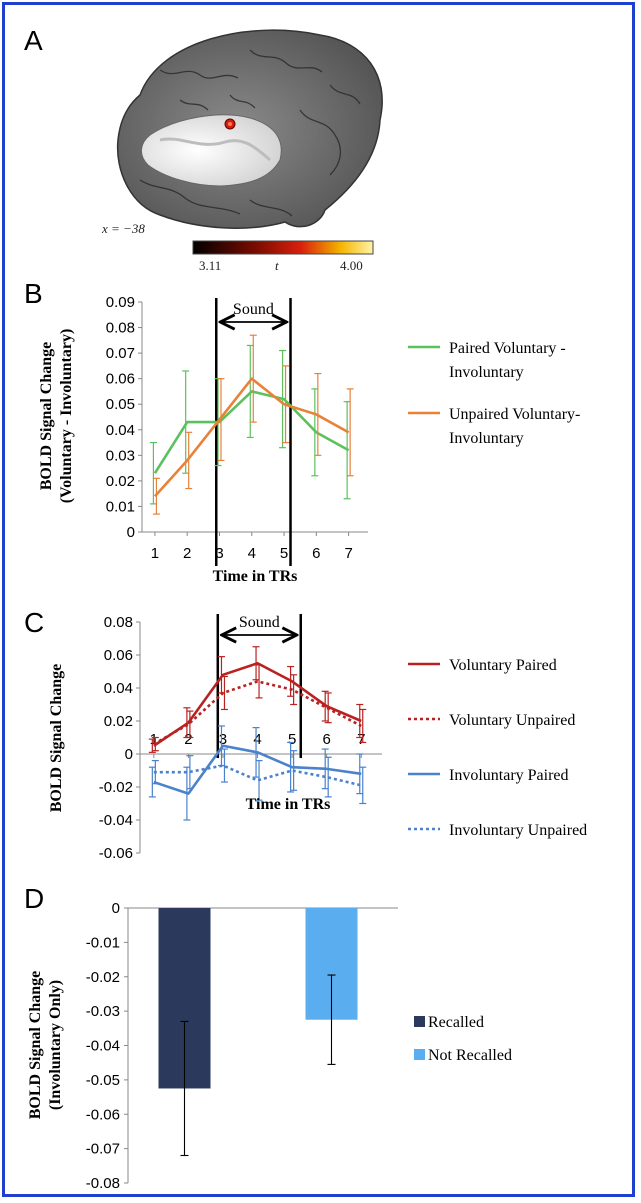  I want to click on panel-letter-d: D, so click(34, 898).